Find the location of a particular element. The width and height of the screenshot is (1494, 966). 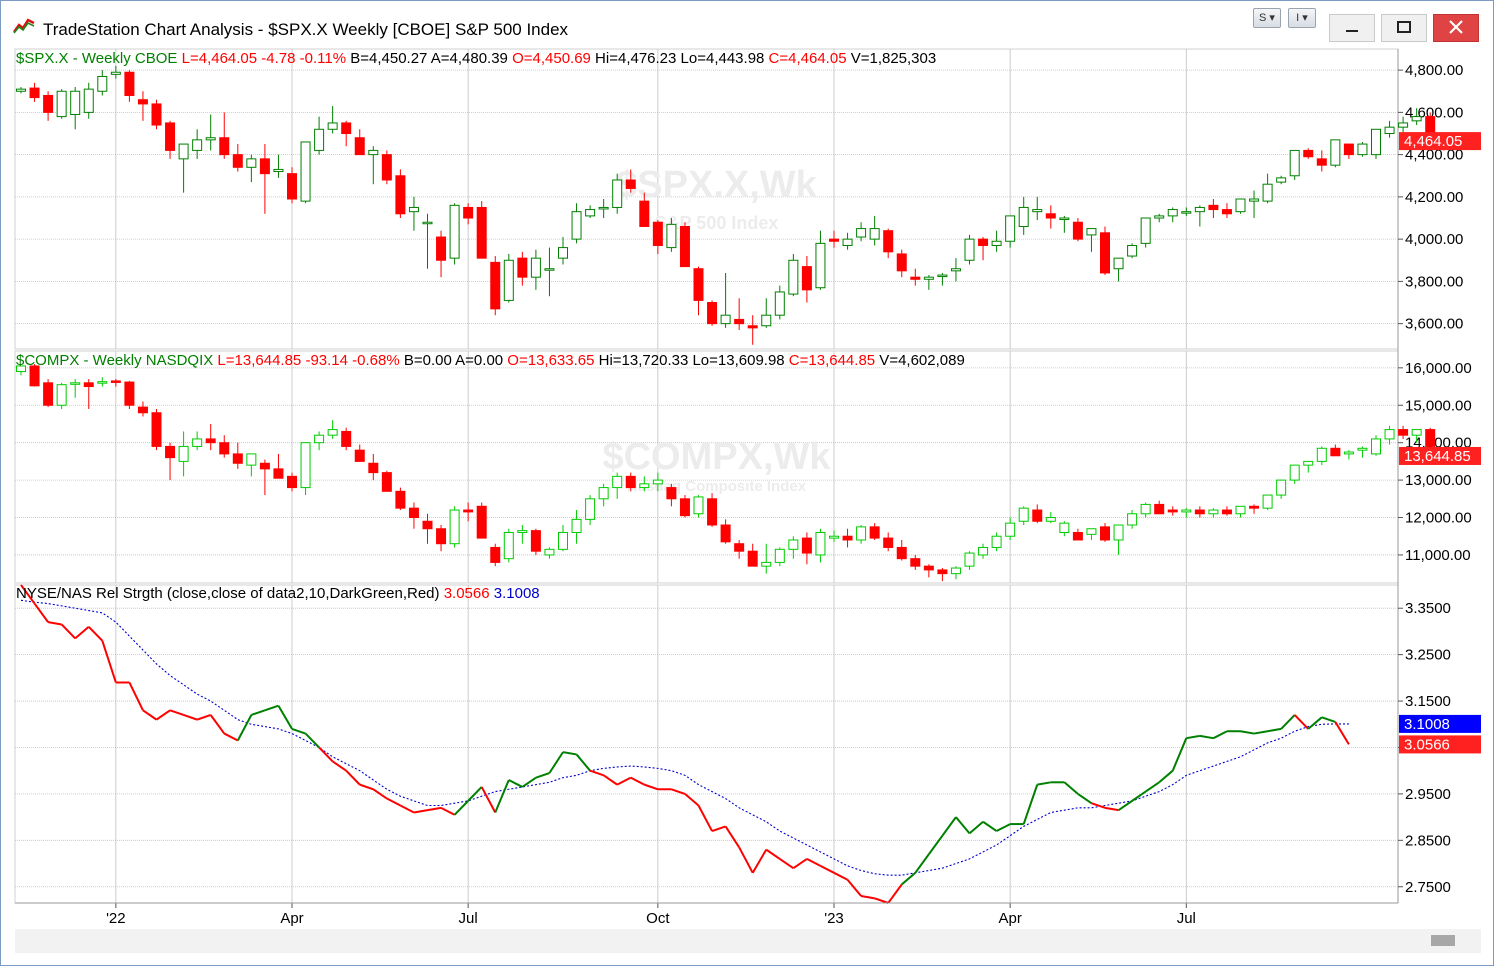

header-field: V=1,825,303 is located at coordinates (892, 58).